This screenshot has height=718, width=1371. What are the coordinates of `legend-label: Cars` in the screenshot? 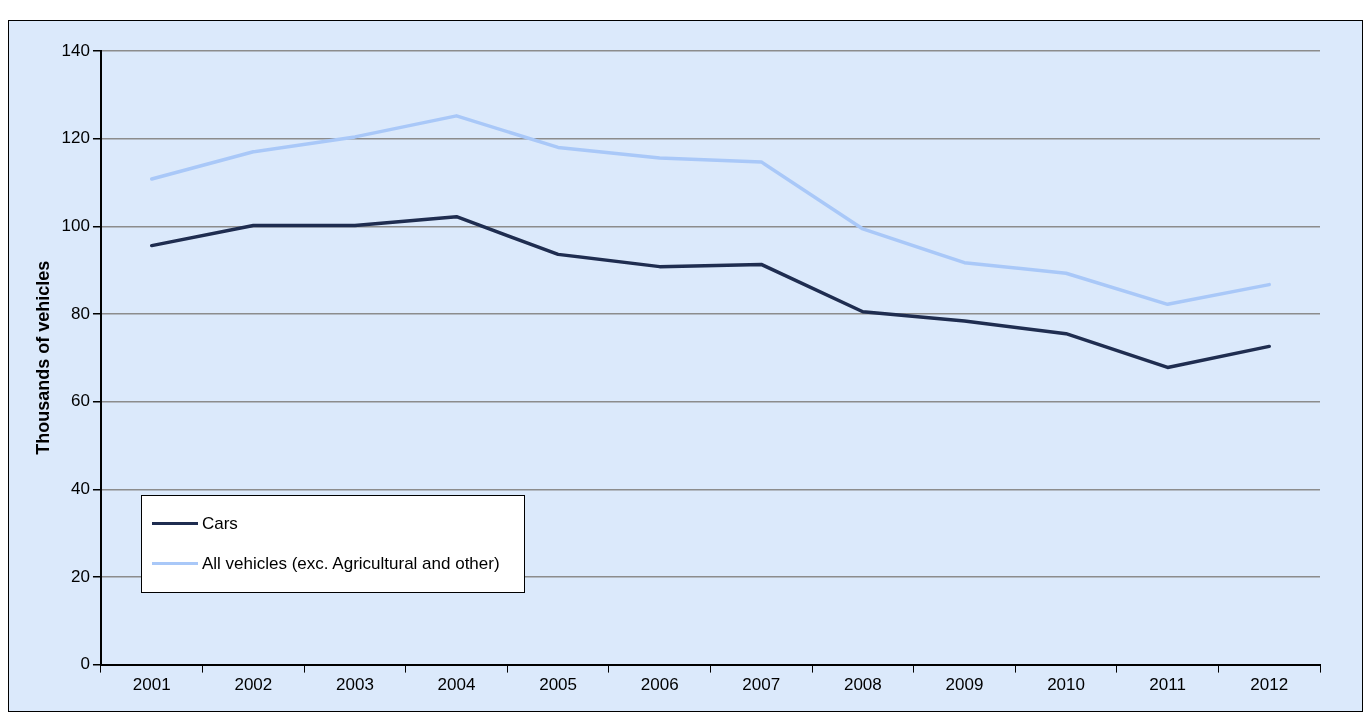 It's located at (219, 523).